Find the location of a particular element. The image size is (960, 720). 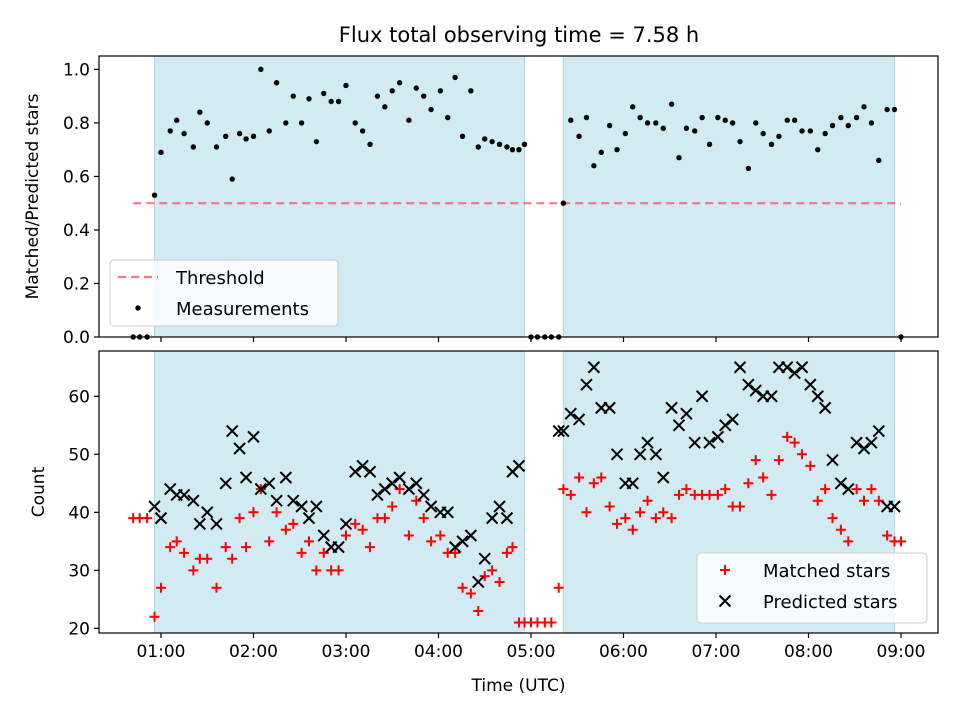

x-tick-label: 08:00 is located at coordinates (808, 652).